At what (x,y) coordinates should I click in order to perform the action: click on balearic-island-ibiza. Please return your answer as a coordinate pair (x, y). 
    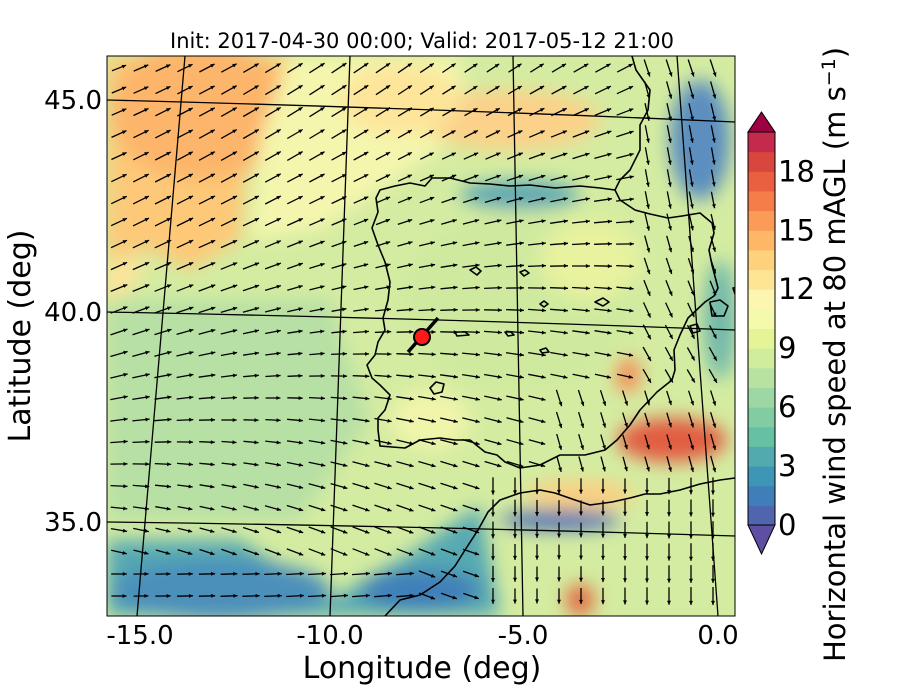
    Looking at the image, I should click on (695, 328).